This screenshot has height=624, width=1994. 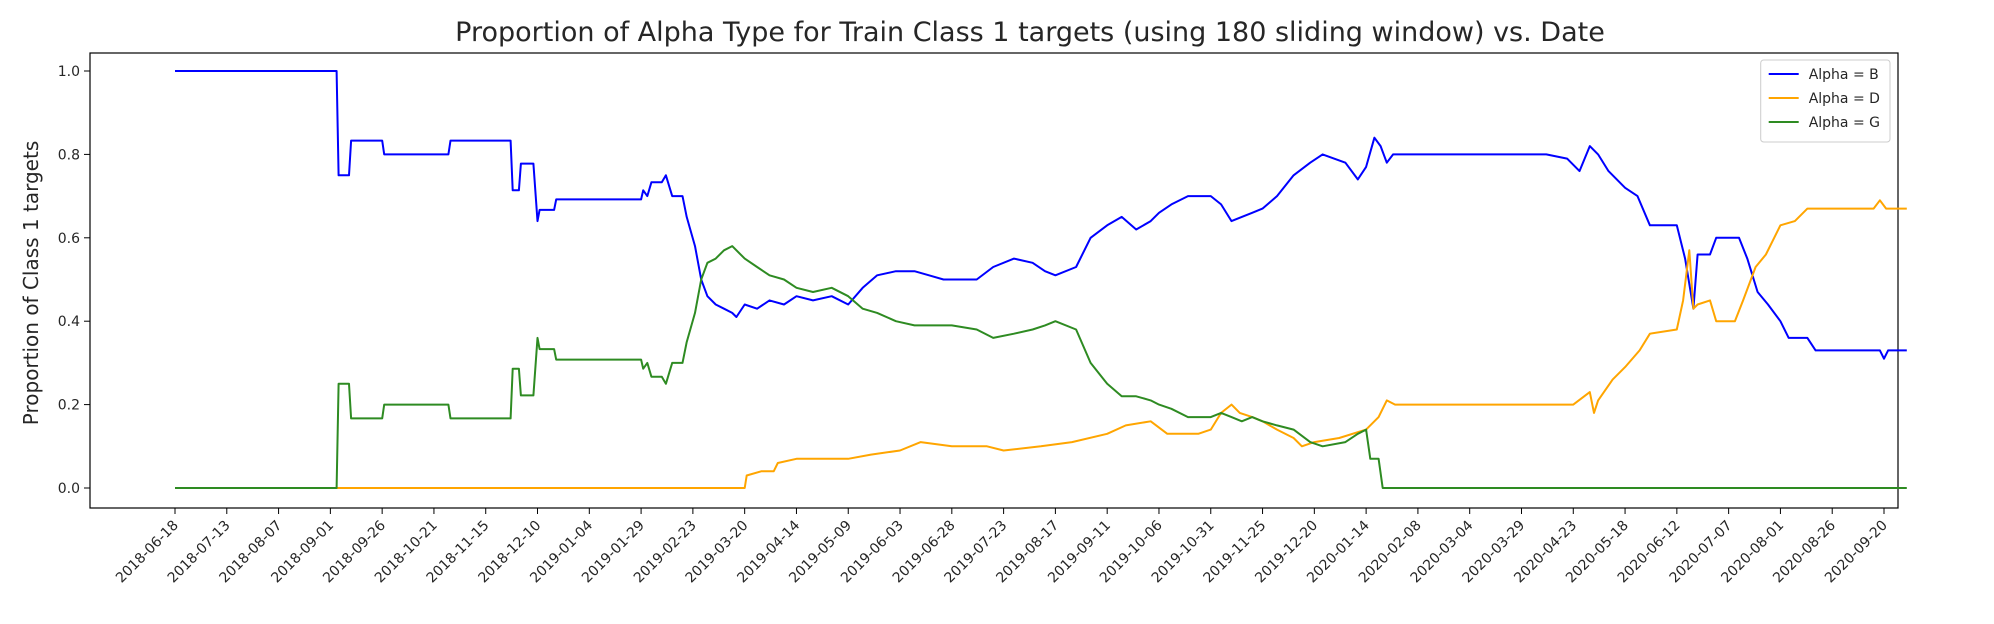 What do you see at coordinates (74, 280) in the screenshot?
I see `y-axis: 0.0 0.2 0.4 0.6 0.8 1.0` at bounding box center [74, 280].